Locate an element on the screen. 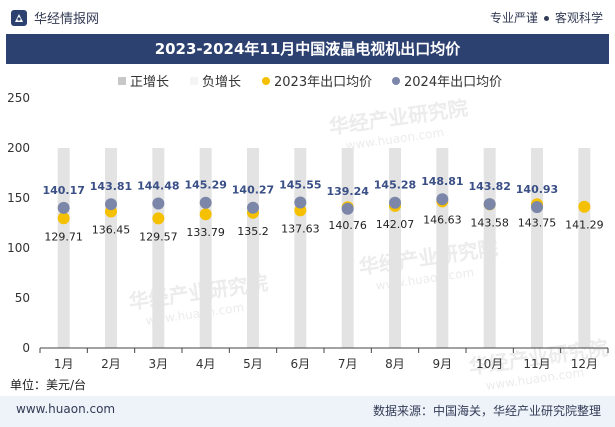 The image size is (615, 427). separator-dot-icon is located at coordinates (546, 18).